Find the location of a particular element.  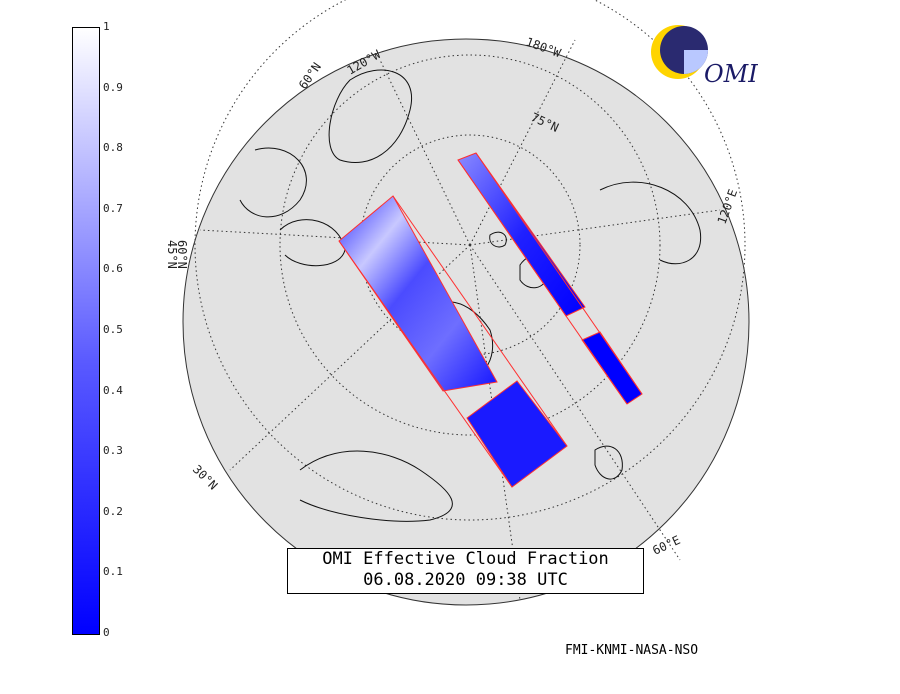

colorbar-tick-label: 0.4 is located at coordinates (113, 390).